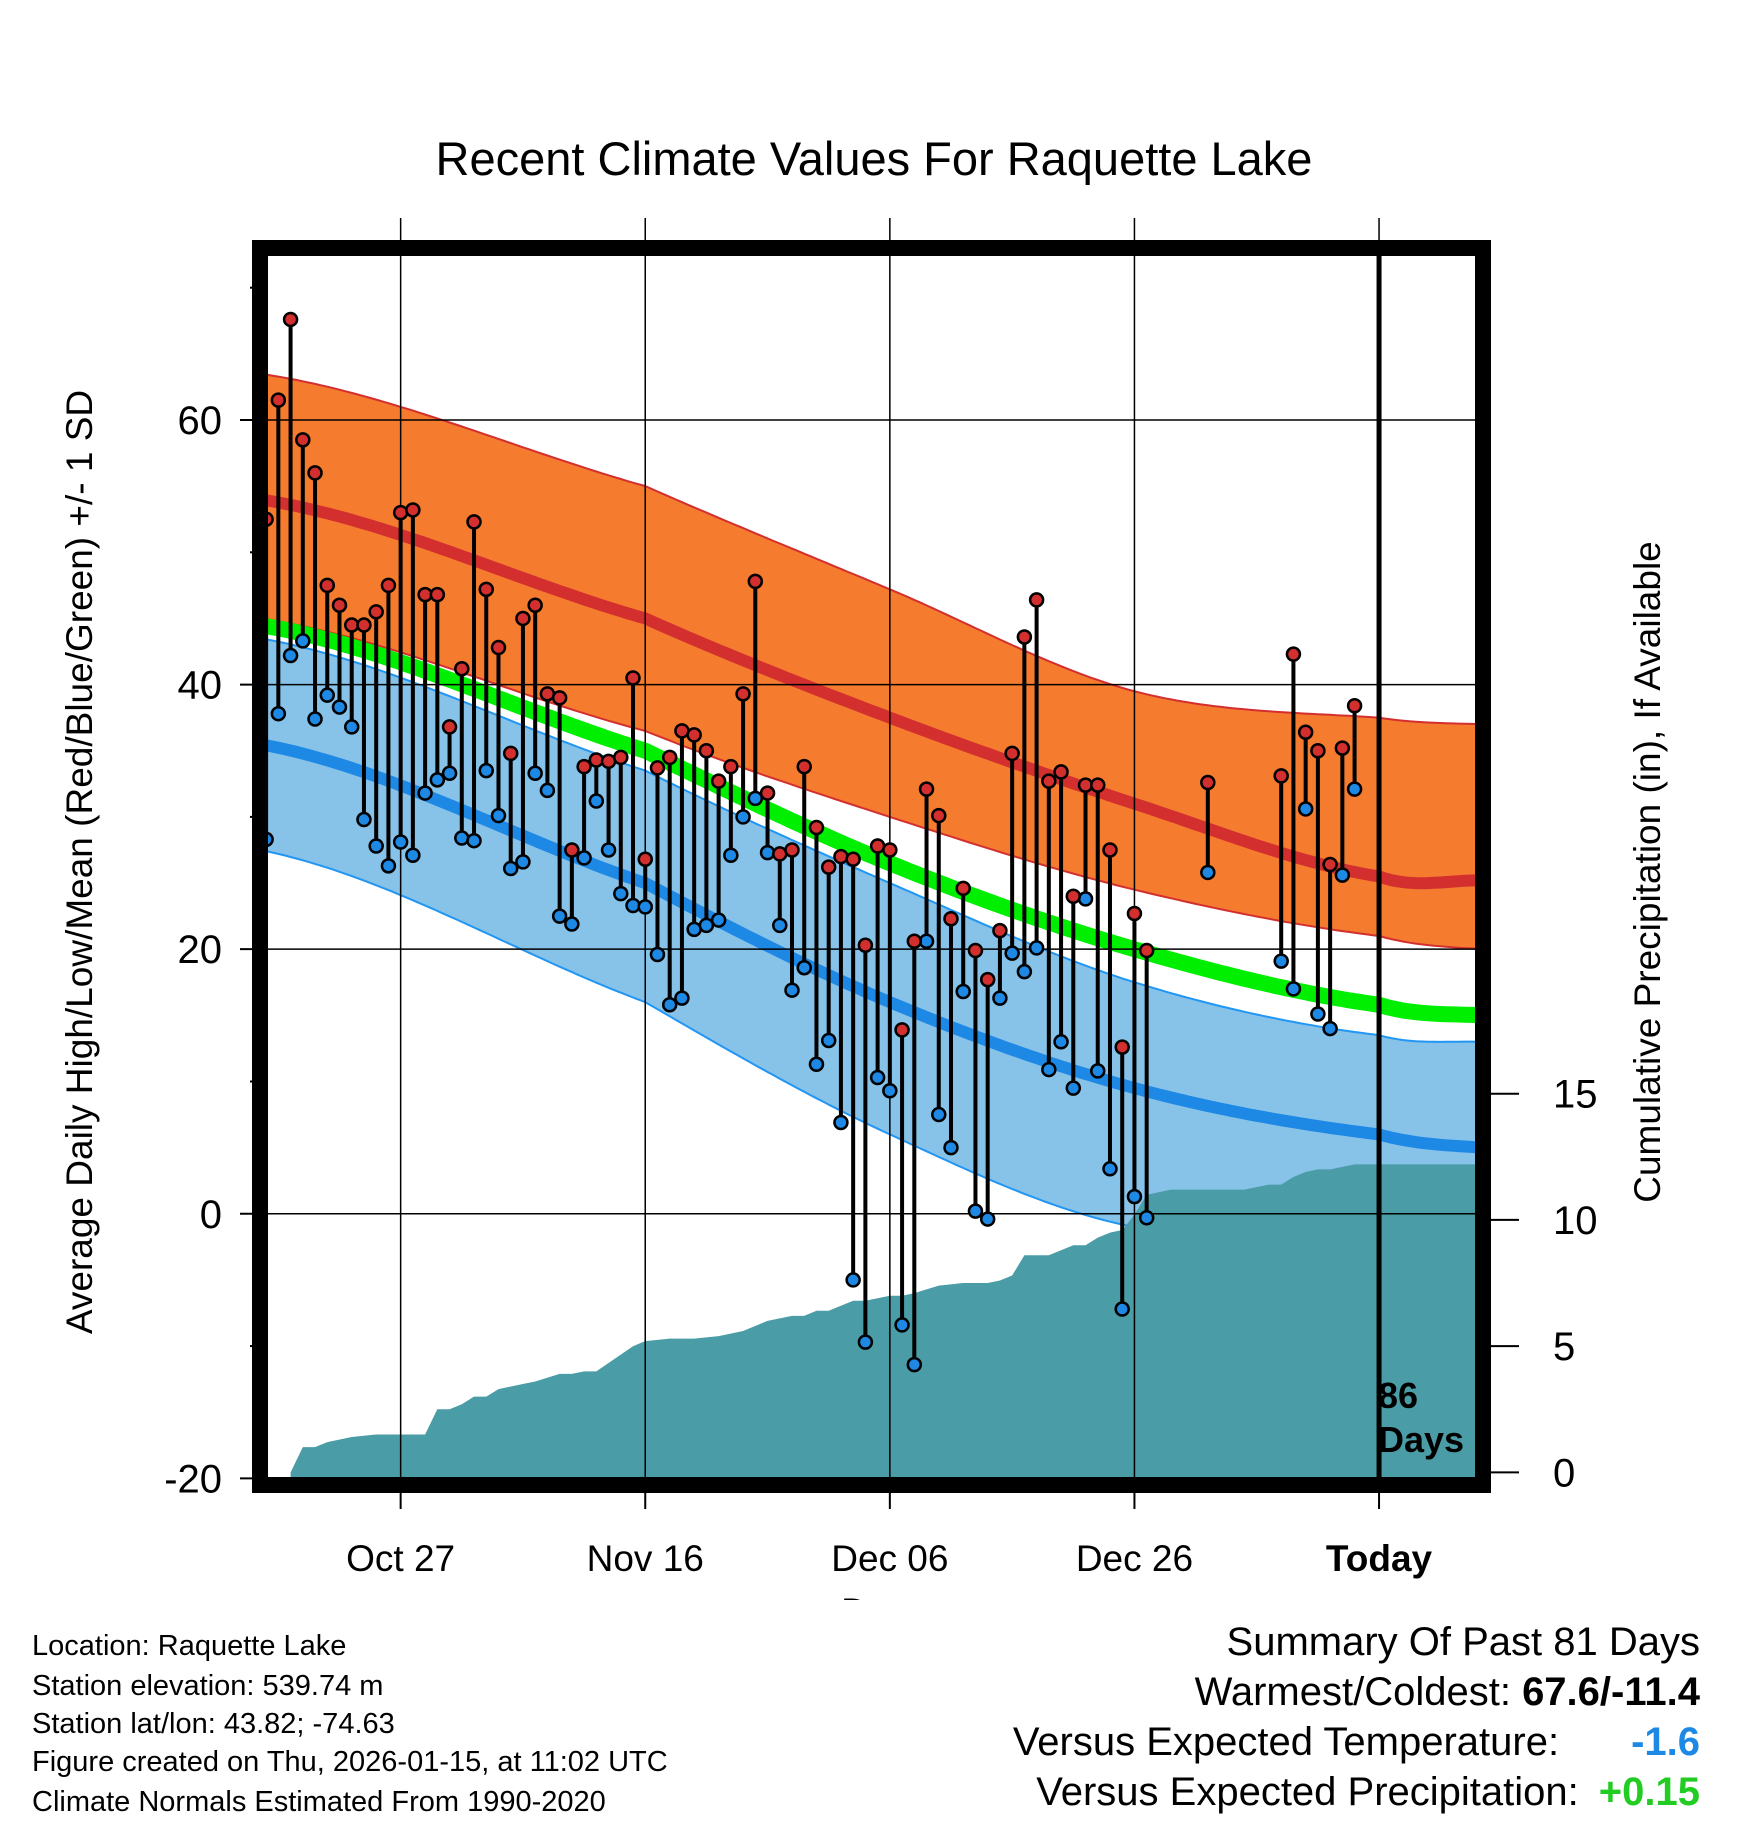  Describe the element at coordinates (200, 686) in the screenshot. I see `y-tick-label: 40` at that location.